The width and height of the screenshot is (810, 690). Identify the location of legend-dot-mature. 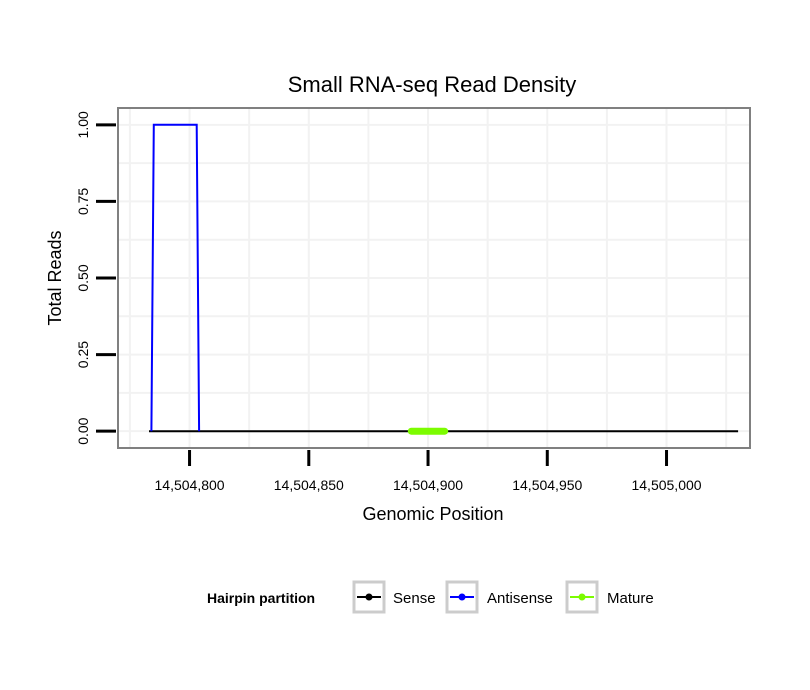
(582, 597).